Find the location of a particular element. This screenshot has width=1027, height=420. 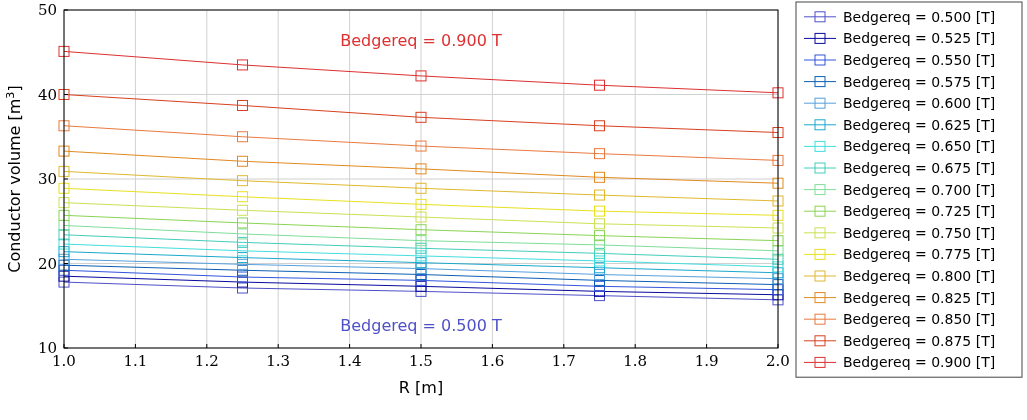

x-tick-label: 1.4 is located at coordinates (349, 361).